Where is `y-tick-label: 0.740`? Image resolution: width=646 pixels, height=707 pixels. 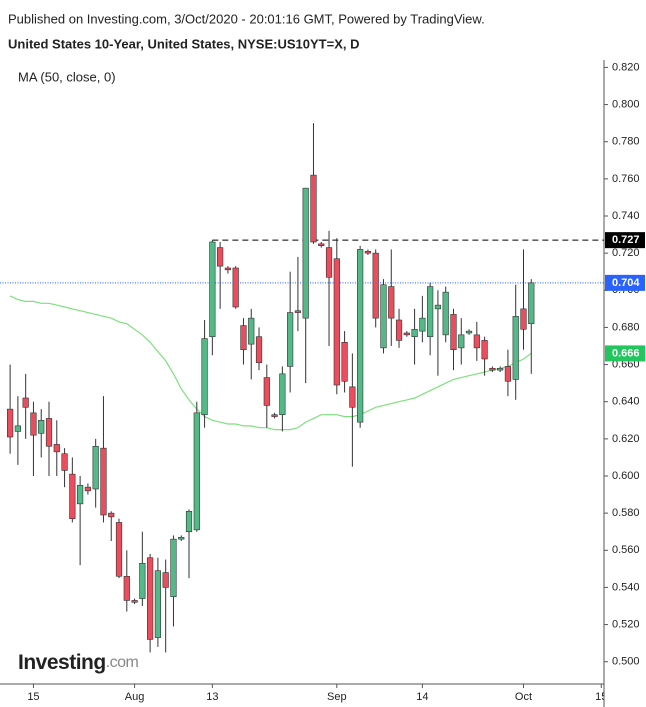
y-tick-label: 0.740 is located at coordinates (626, 216).